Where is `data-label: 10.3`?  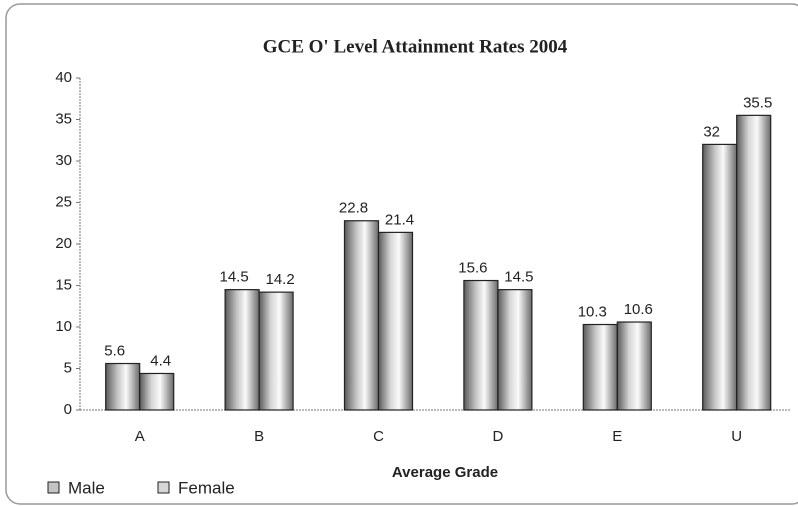 data-label: 10.3 is located at coordinates (592, 311).